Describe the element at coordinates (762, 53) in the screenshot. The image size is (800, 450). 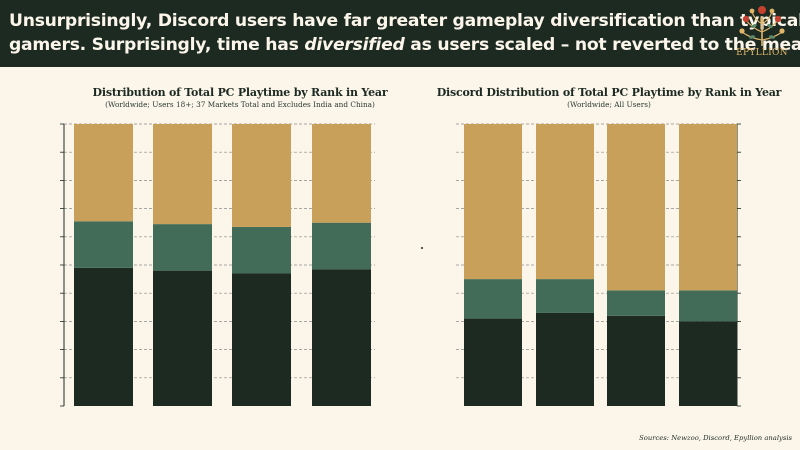
I see `logo-text: EPYLLION` at that location.